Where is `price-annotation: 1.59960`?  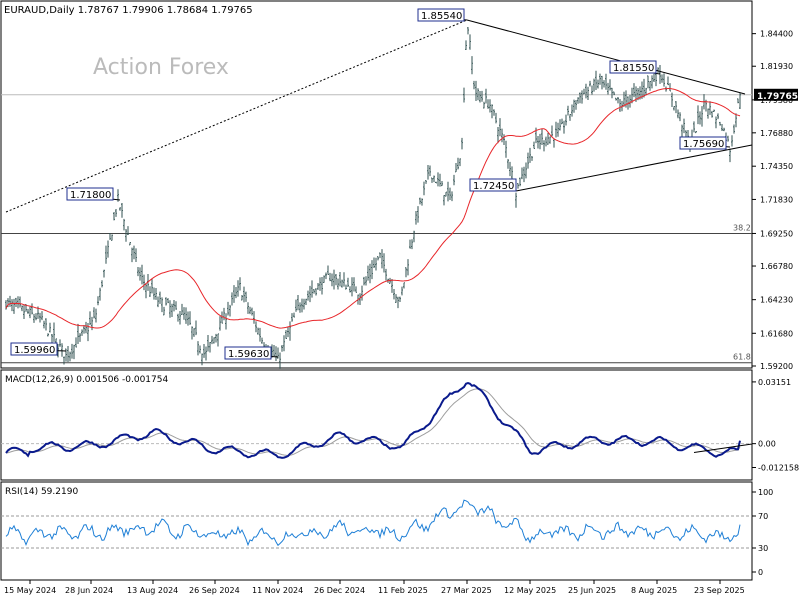
price-annotation: 1.59960 is located at coordinates (38, 349).